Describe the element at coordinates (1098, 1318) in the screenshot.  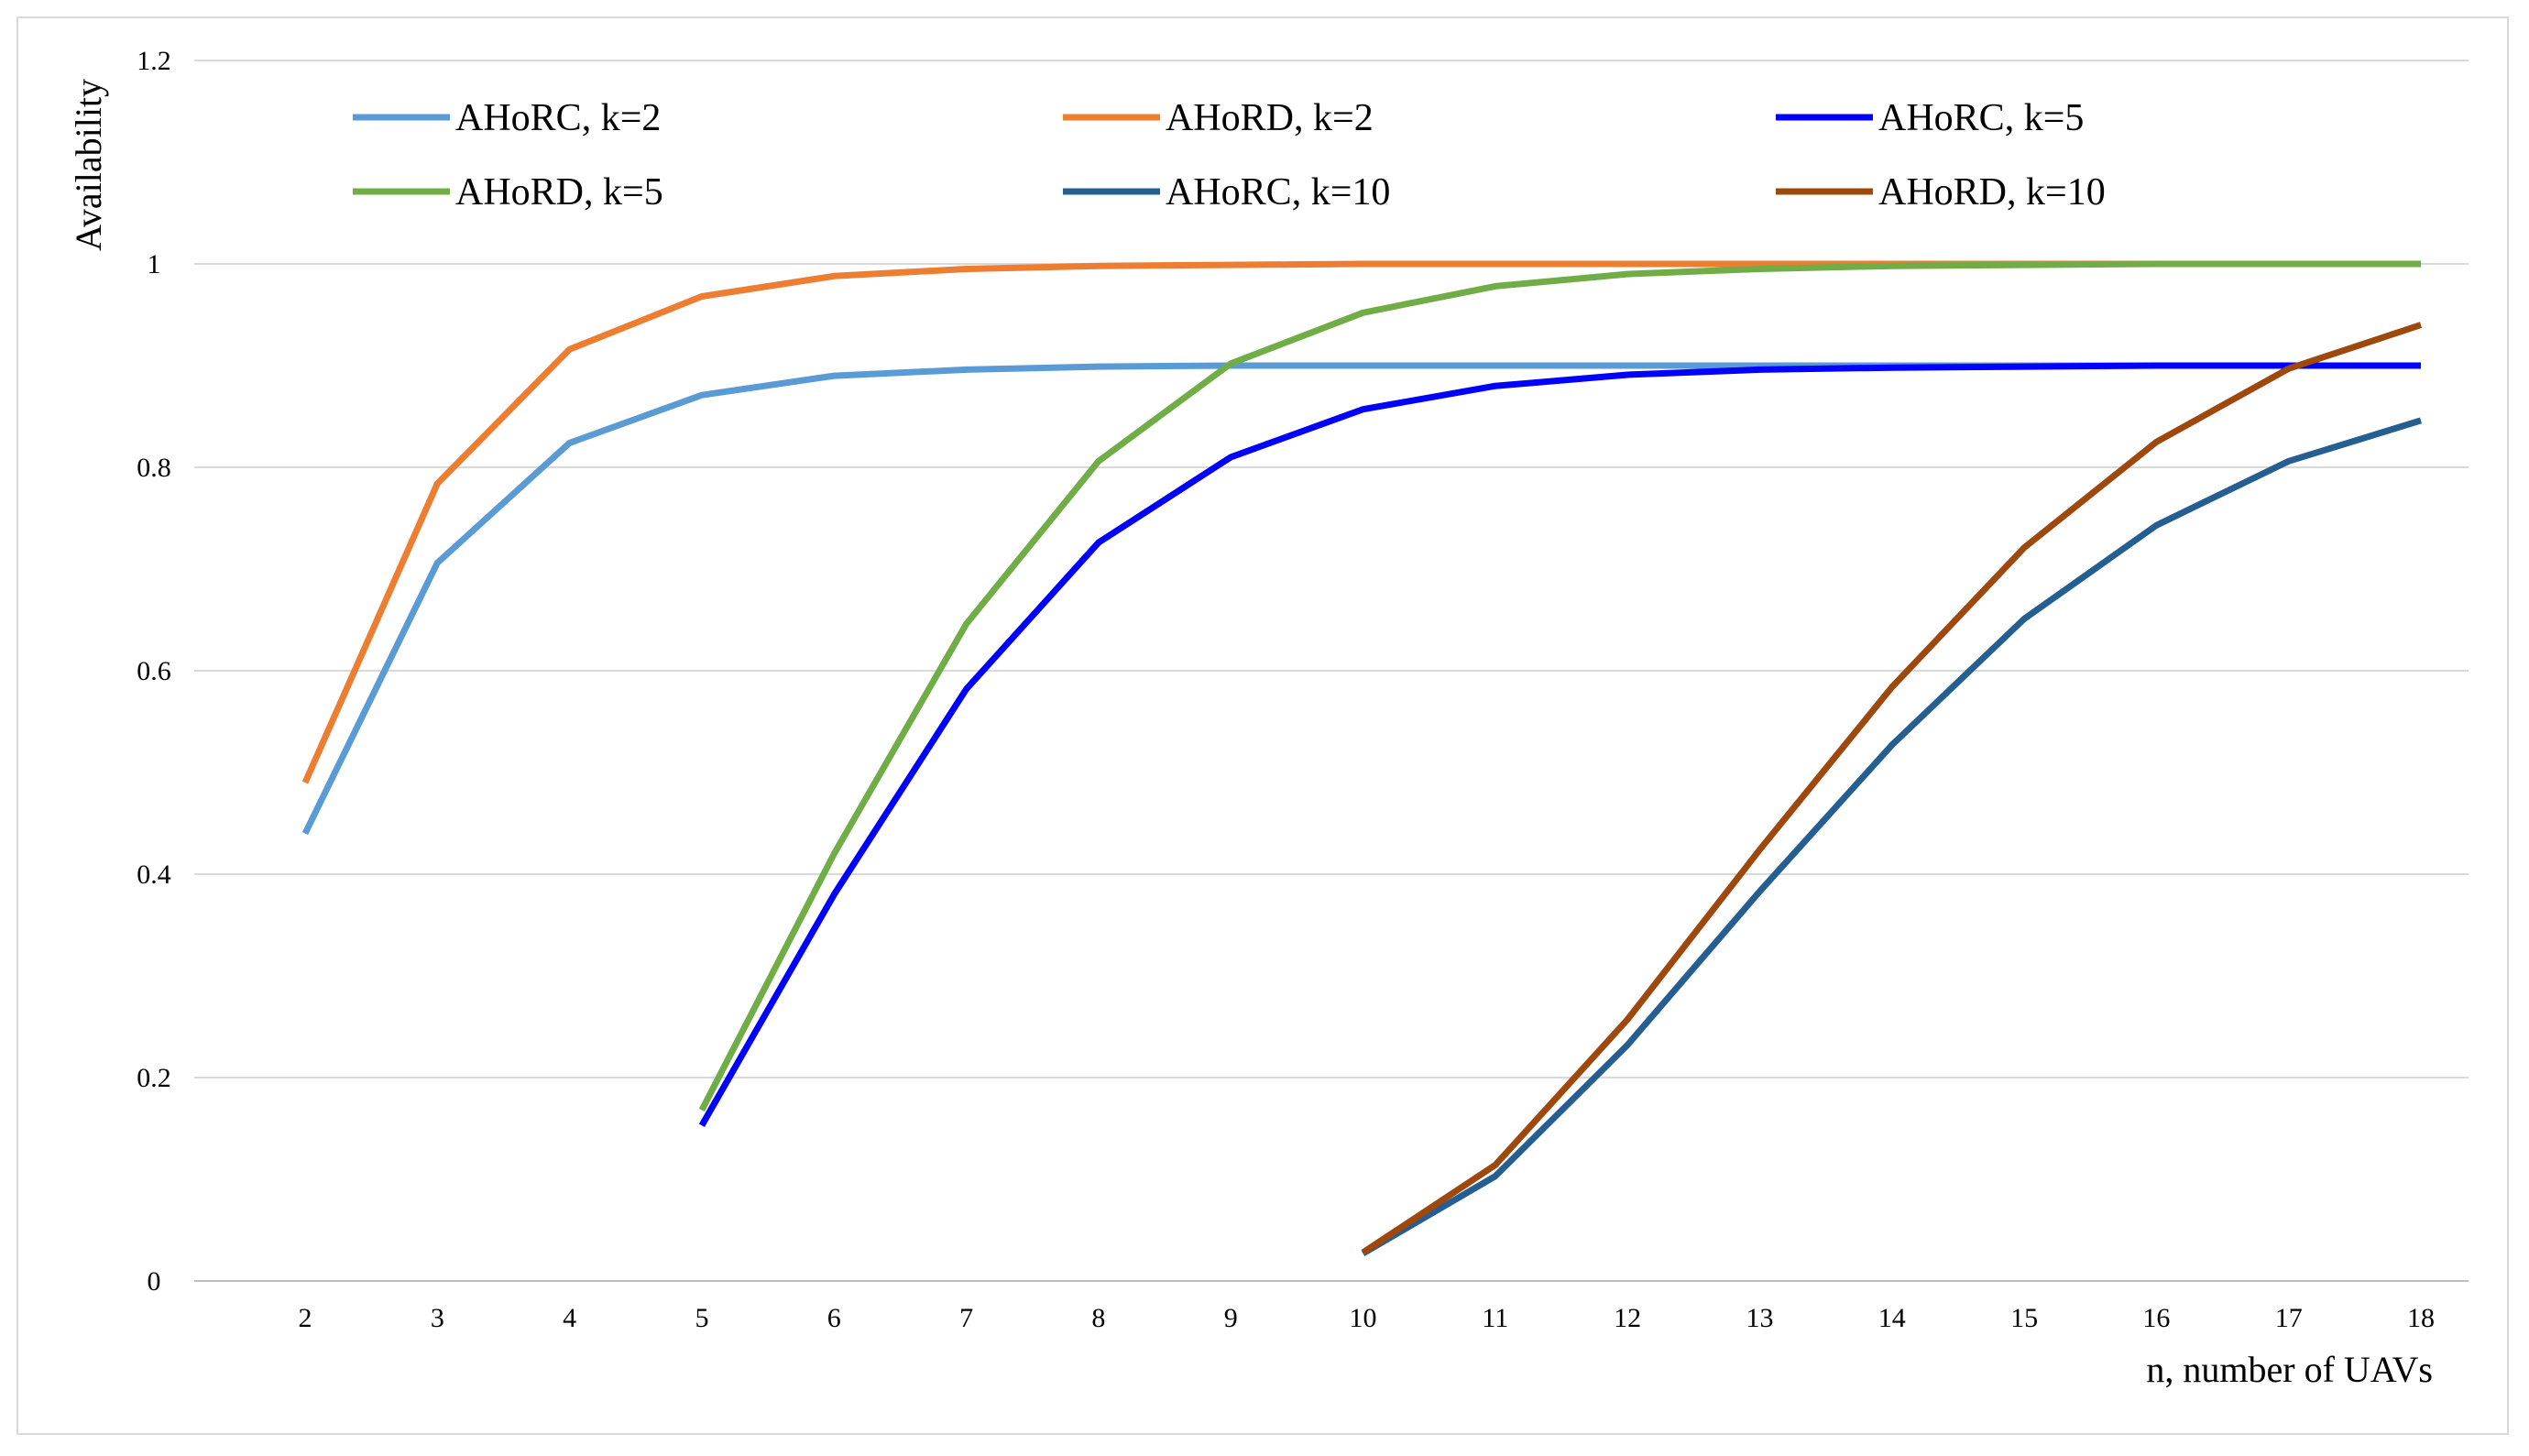
I see `x-tick-label: 8` at that location.